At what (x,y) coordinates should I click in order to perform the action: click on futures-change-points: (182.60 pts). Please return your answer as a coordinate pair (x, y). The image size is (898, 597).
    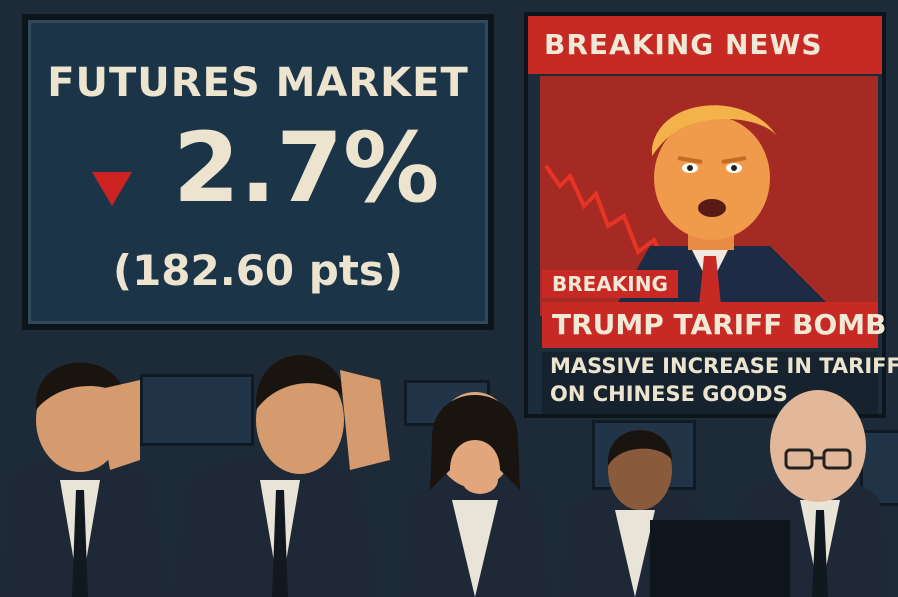
    Looking at the image, I should click on (258, 270).